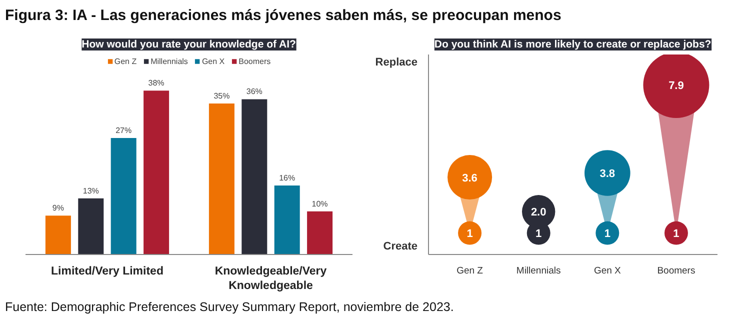 This screenshot has height=330, width=737. Describe the element at coordinates (254, 61) in the screenshot. I see `legend-label: Boomers` at that location.